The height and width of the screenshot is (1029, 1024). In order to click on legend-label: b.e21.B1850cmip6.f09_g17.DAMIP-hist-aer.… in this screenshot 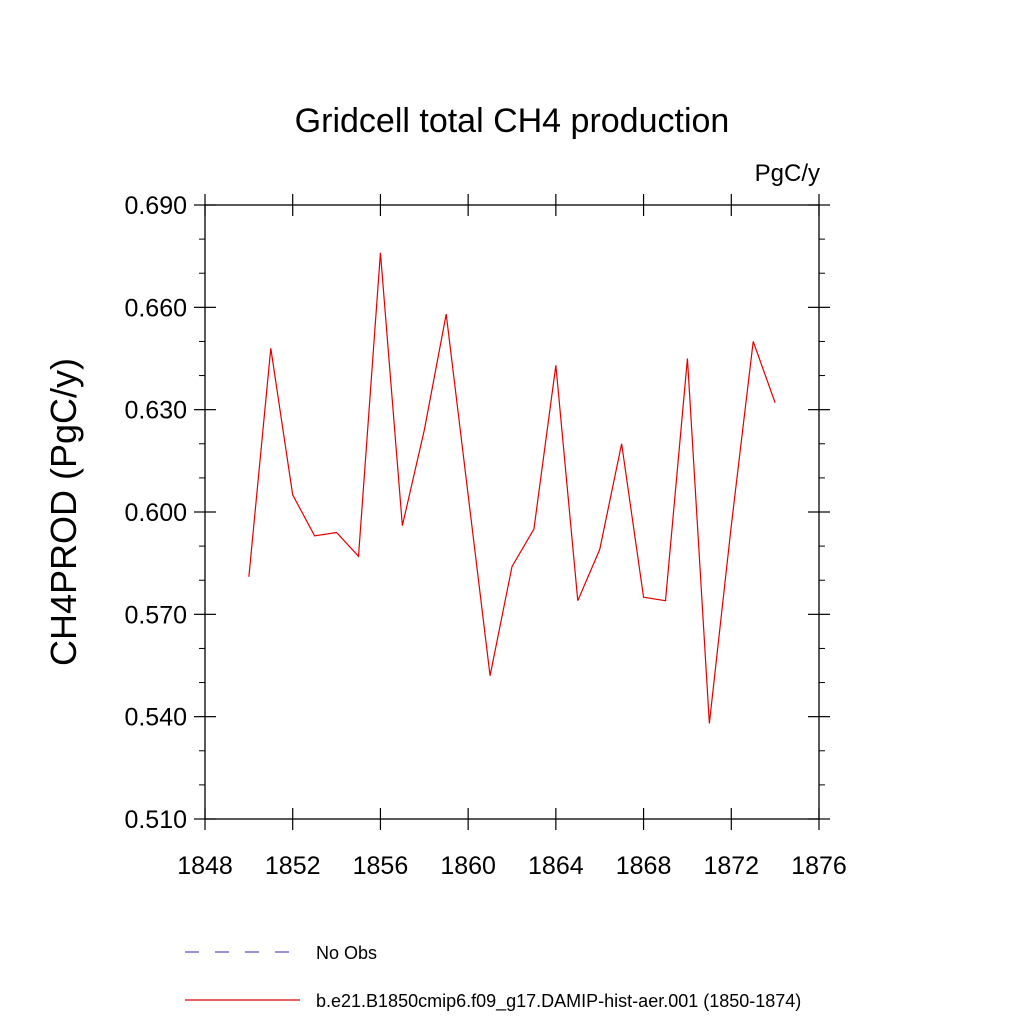, I will do `click(558, 1001)`.